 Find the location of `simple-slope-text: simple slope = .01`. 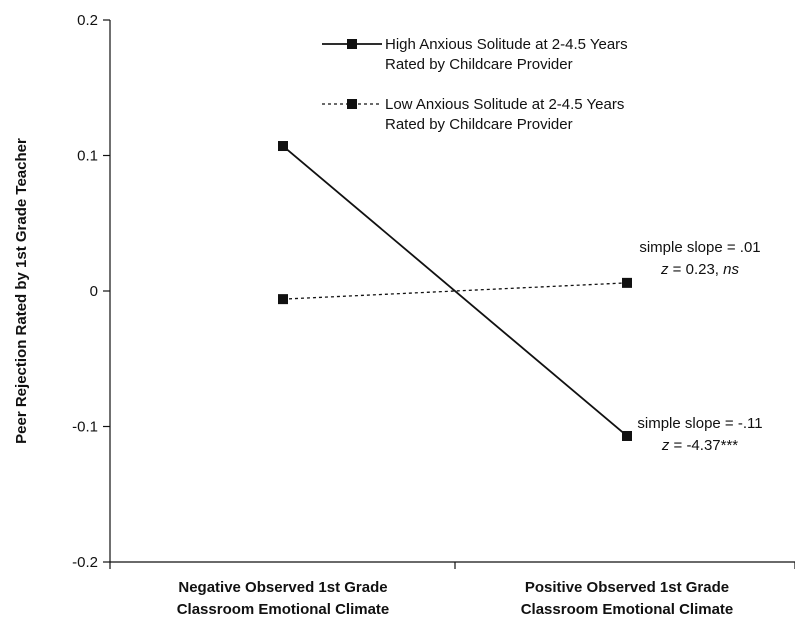

simple-slope-text: simple slope = .01 is located at coordinates (699, 247).